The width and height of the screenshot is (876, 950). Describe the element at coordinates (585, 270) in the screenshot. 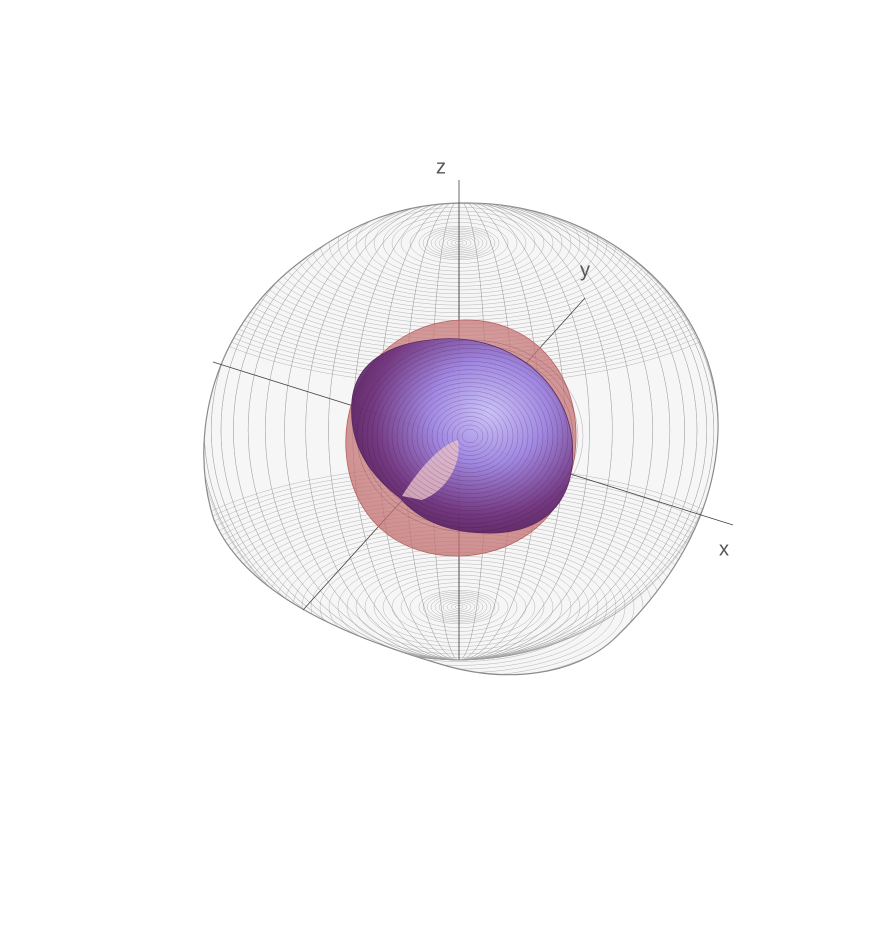

I see `y-axis-label: y` at that location.